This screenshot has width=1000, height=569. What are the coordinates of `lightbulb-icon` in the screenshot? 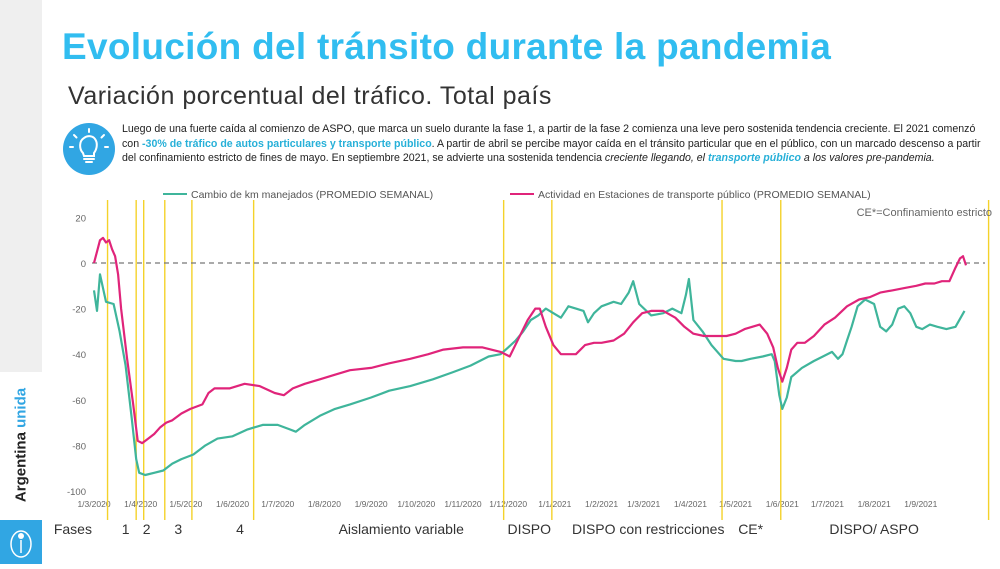 It's located at (89, 149).